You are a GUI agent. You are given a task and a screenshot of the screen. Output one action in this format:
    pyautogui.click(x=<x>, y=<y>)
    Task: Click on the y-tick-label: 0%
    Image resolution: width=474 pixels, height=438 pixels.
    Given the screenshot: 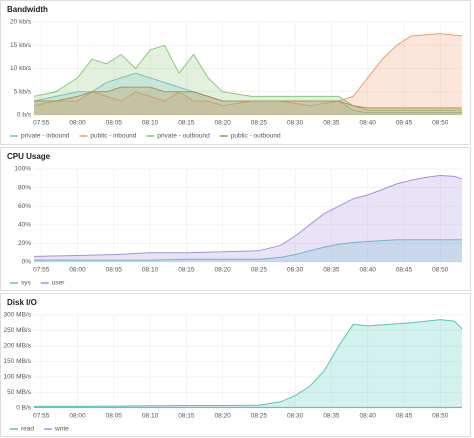 What is the action you would take?
    pyautogui.click(x=27, y=262)
    